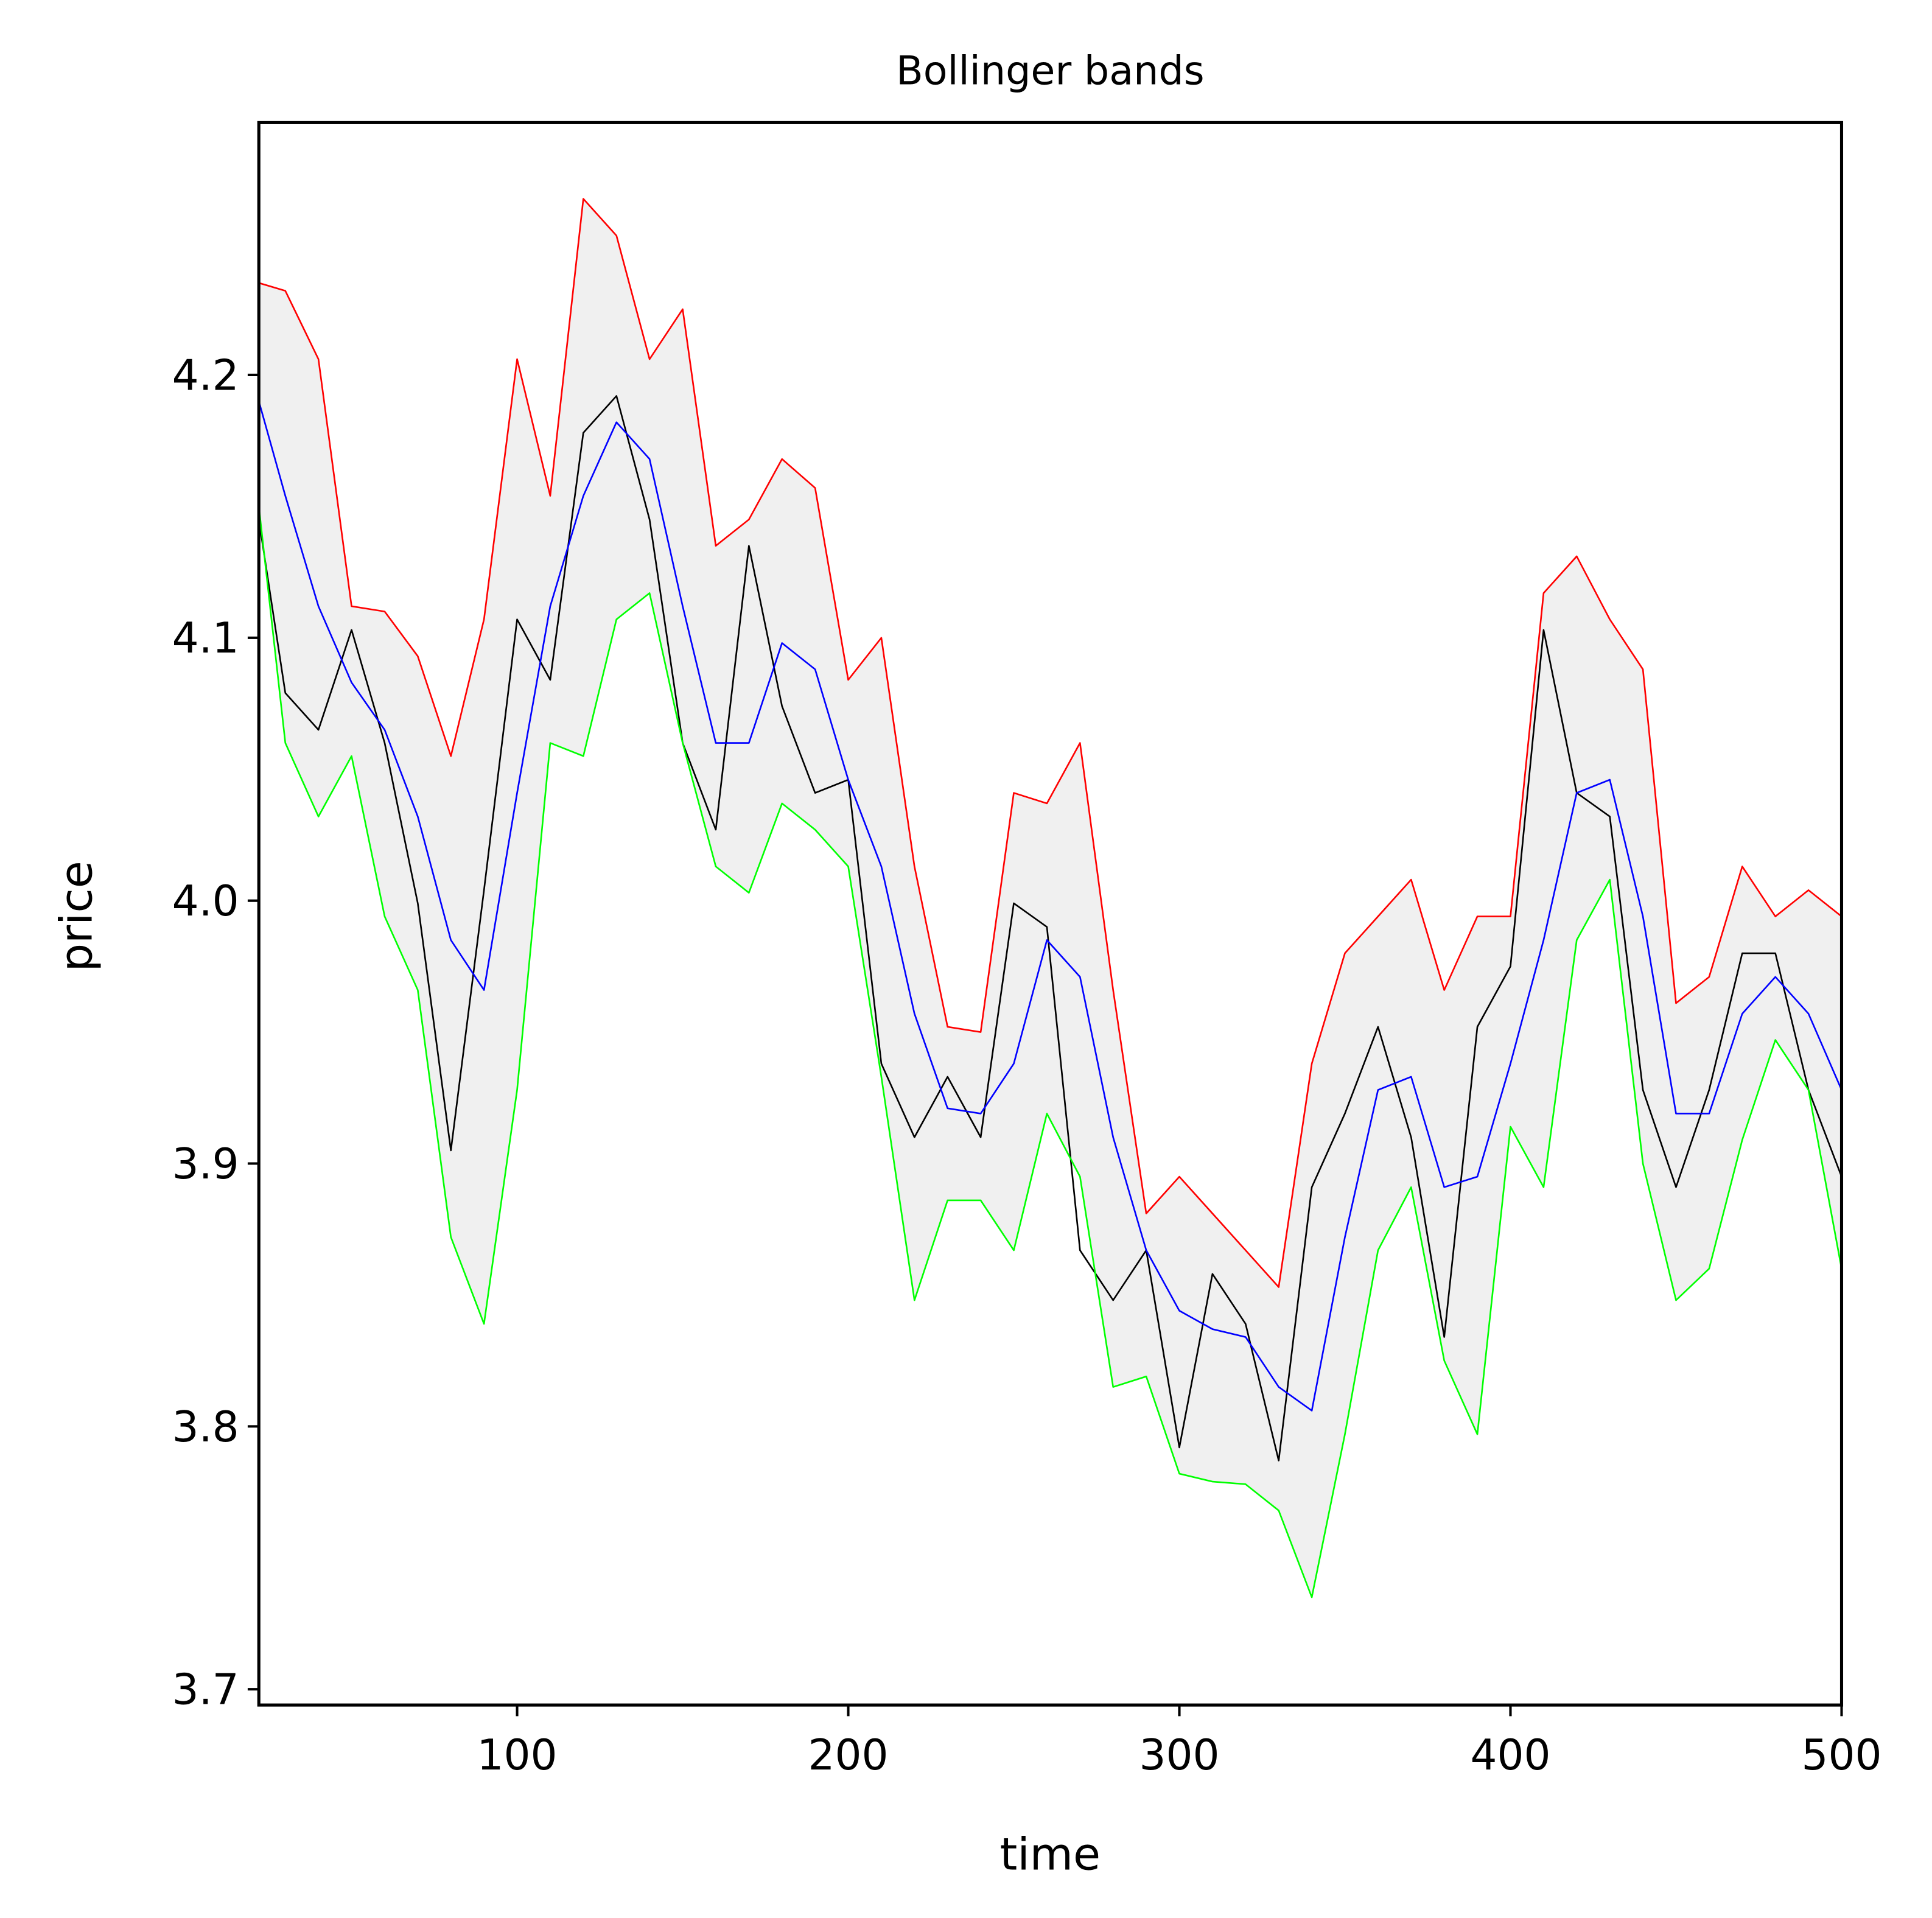 This screenshot has width=1932, height=1918. Describe the element at coordinates (205, 1690) in the screenshot. I see `y-tick-label: 3.7` at that location.